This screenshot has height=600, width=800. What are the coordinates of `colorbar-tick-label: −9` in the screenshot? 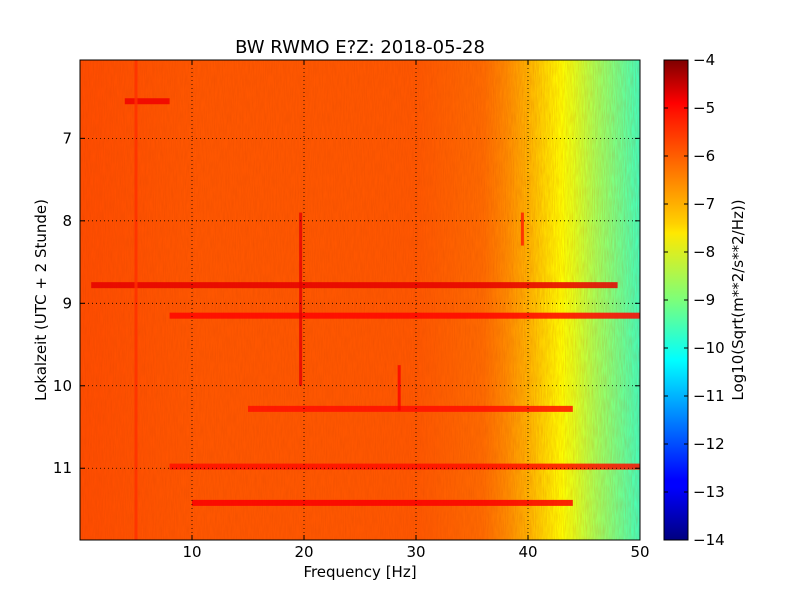 It's located at (704, 300).